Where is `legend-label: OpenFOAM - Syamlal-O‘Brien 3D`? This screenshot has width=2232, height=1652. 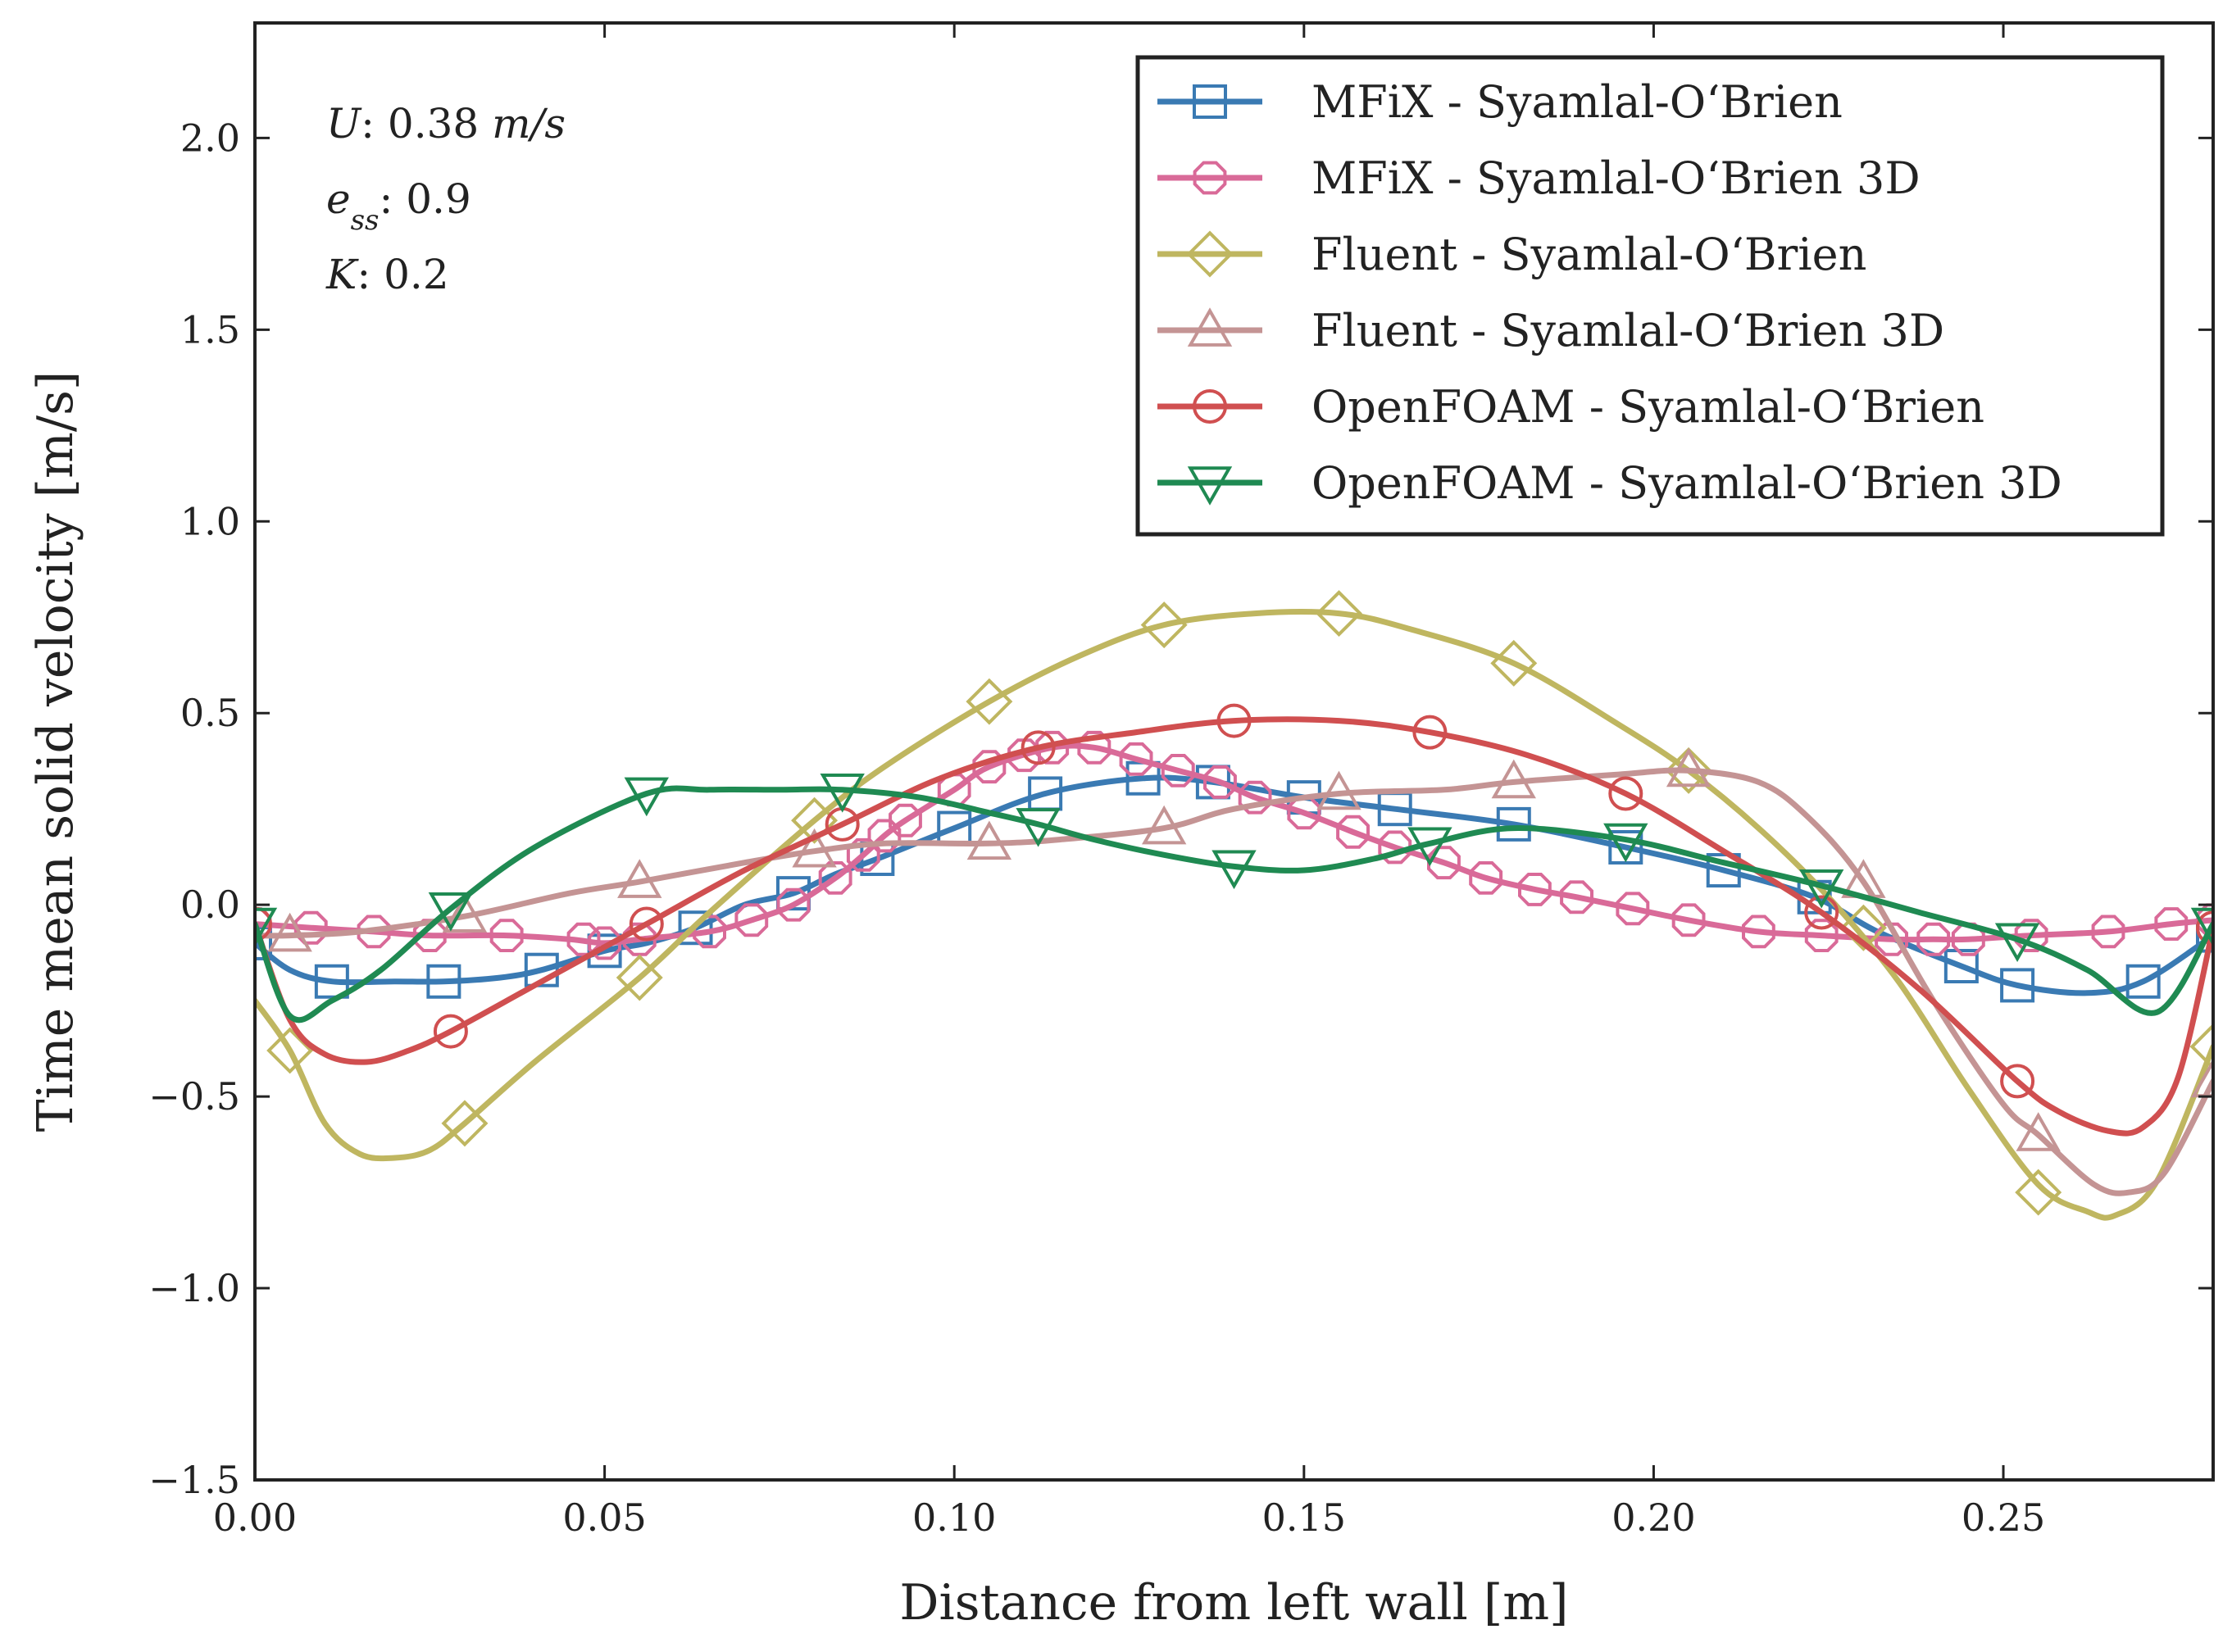
legend-label: OpenFOAM - Syamlal-O‘Brien 3D is located at coordinates (1686, 483).